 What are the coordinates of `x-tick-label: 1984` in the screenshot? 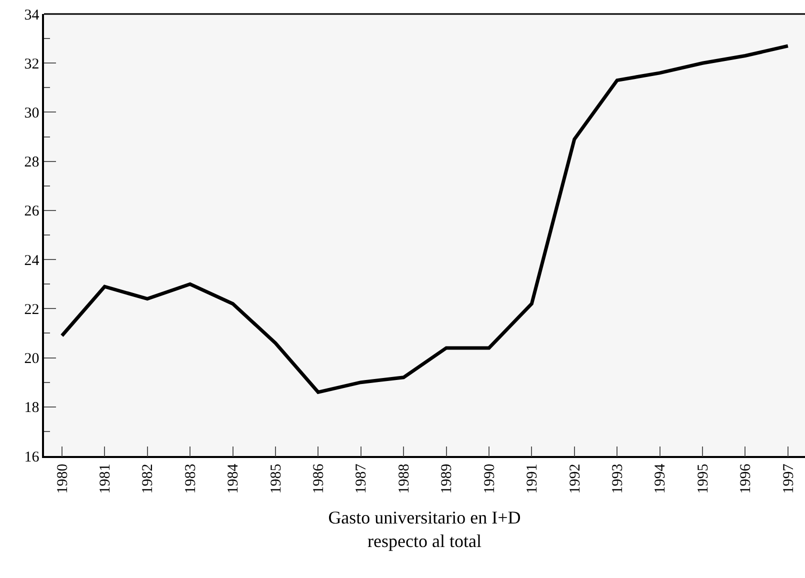 It's located at (234, 478).